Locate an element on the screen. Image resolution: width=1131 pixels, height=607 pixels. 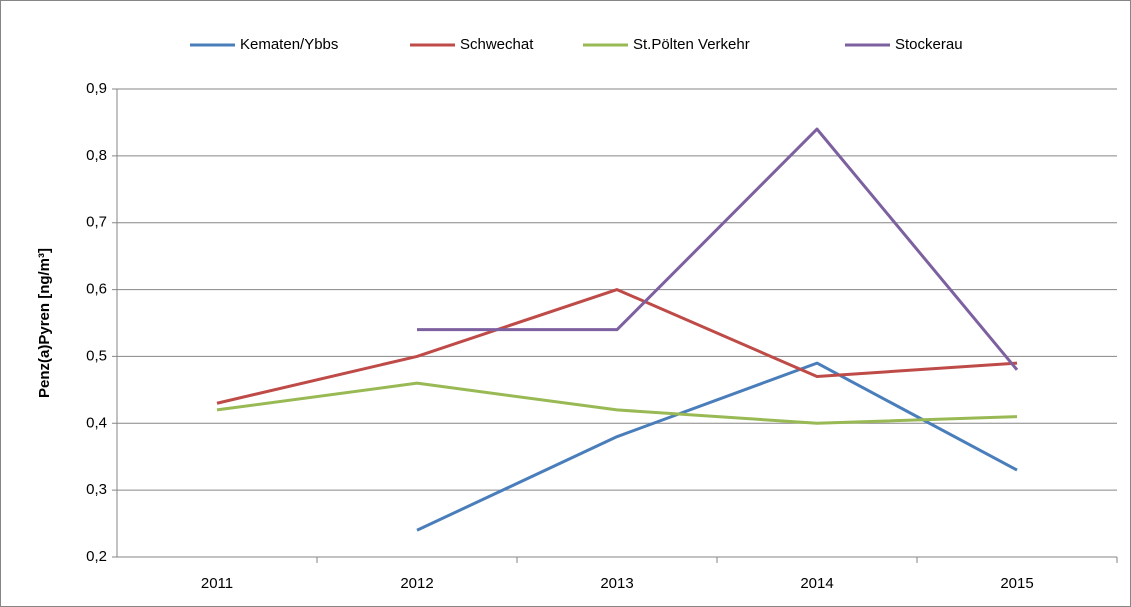
x-tick-label: 2014 is located at coordinates (816, 583).